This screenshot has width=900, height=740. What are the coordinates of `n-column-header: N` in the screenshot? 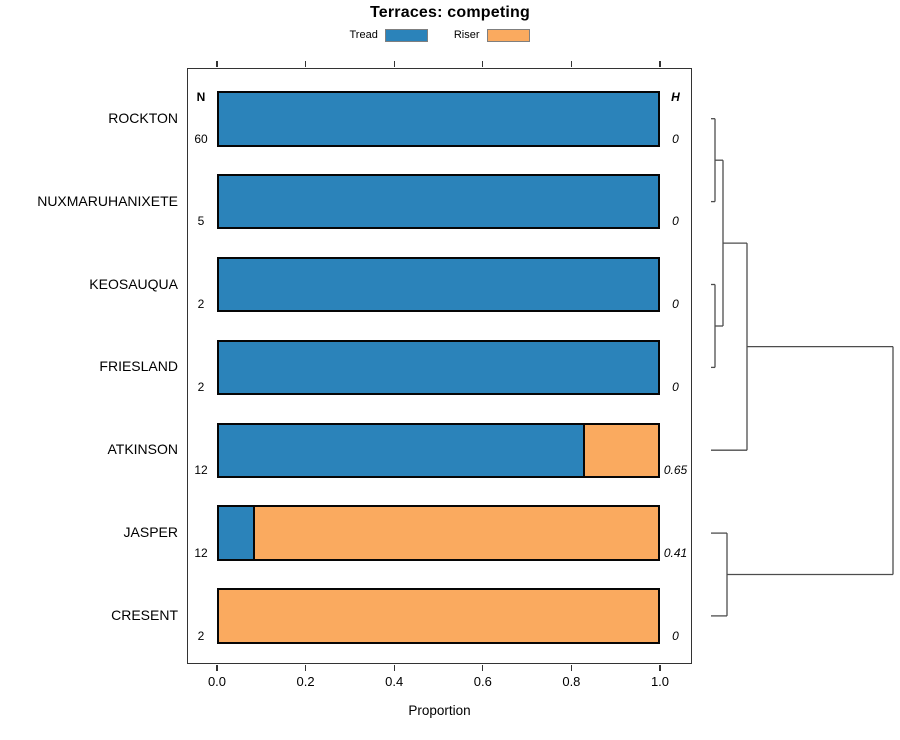 It's located at (201, 97).